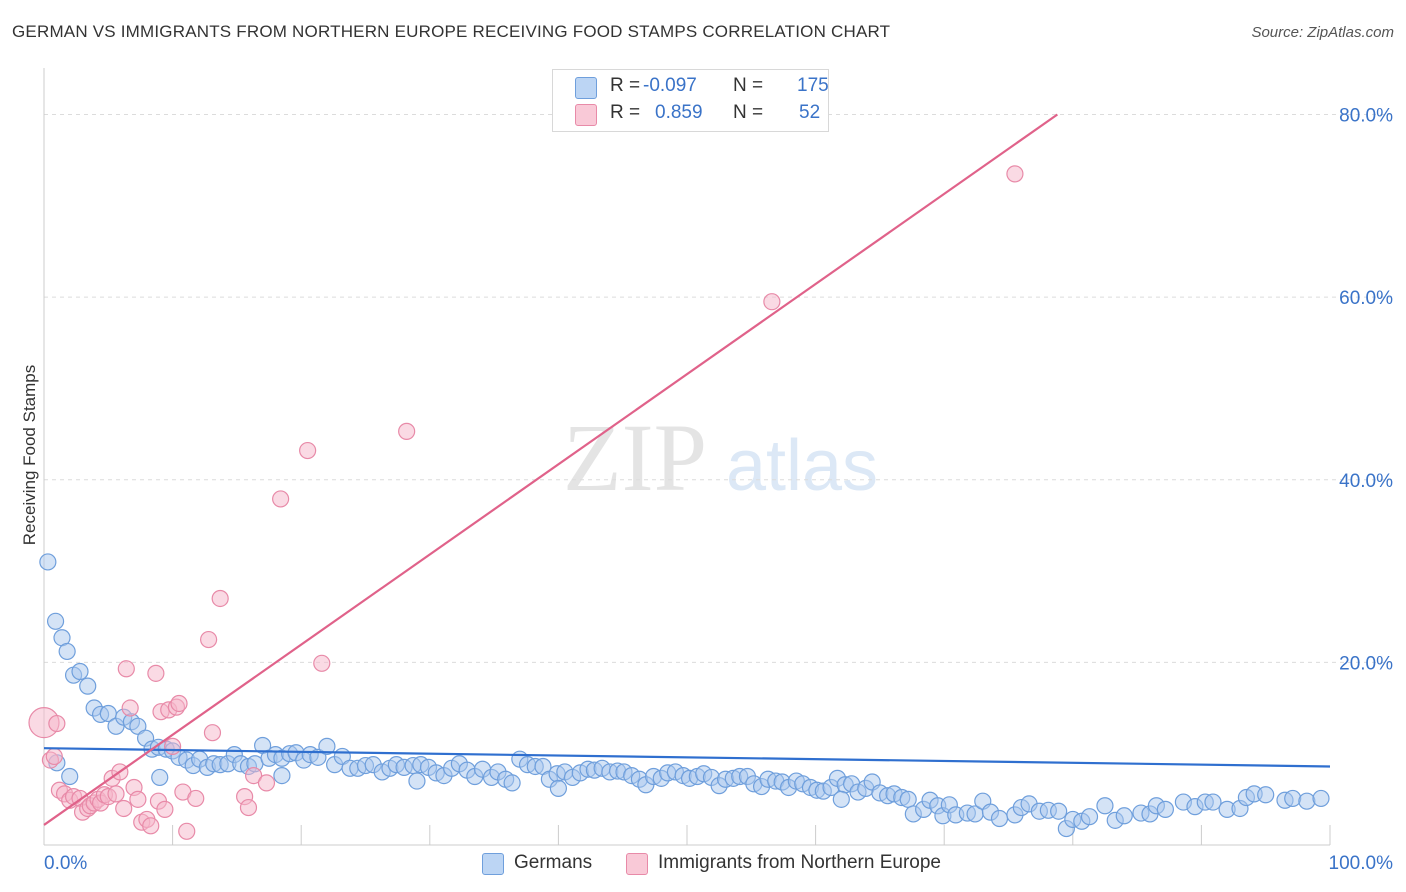 The height and width of the screenshot is (892, 1406). I want to click on germans-legend-label: Germans, so click(553, 862).